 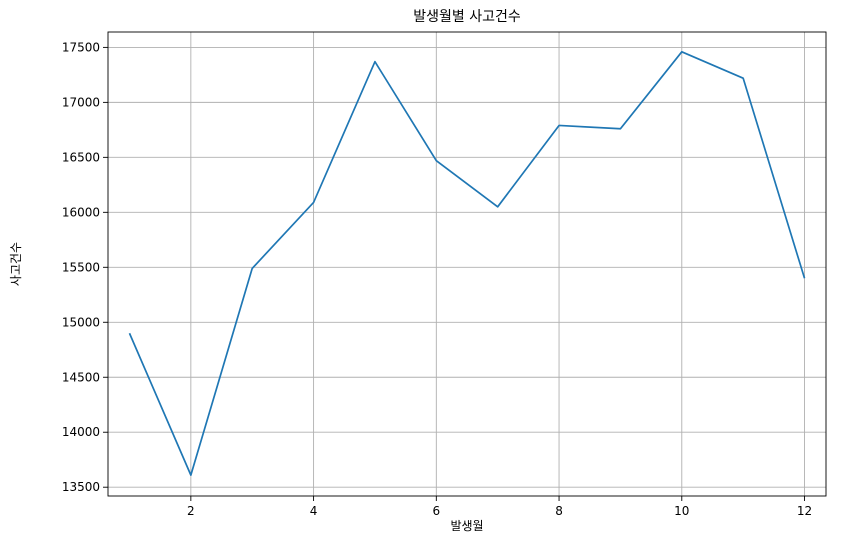 I want to click on y-tick-label: 16500, so click(x=81, y=157).